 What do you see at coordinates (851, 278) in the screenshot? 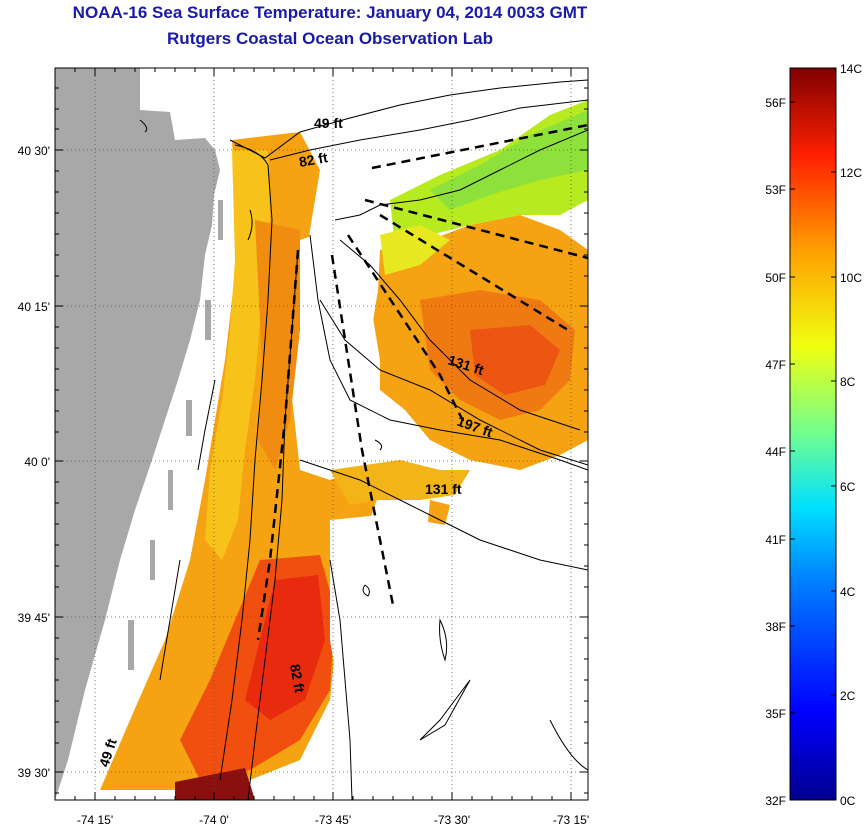
I see `colorbar-c-label: 10C` at bounding box center [851, 278].